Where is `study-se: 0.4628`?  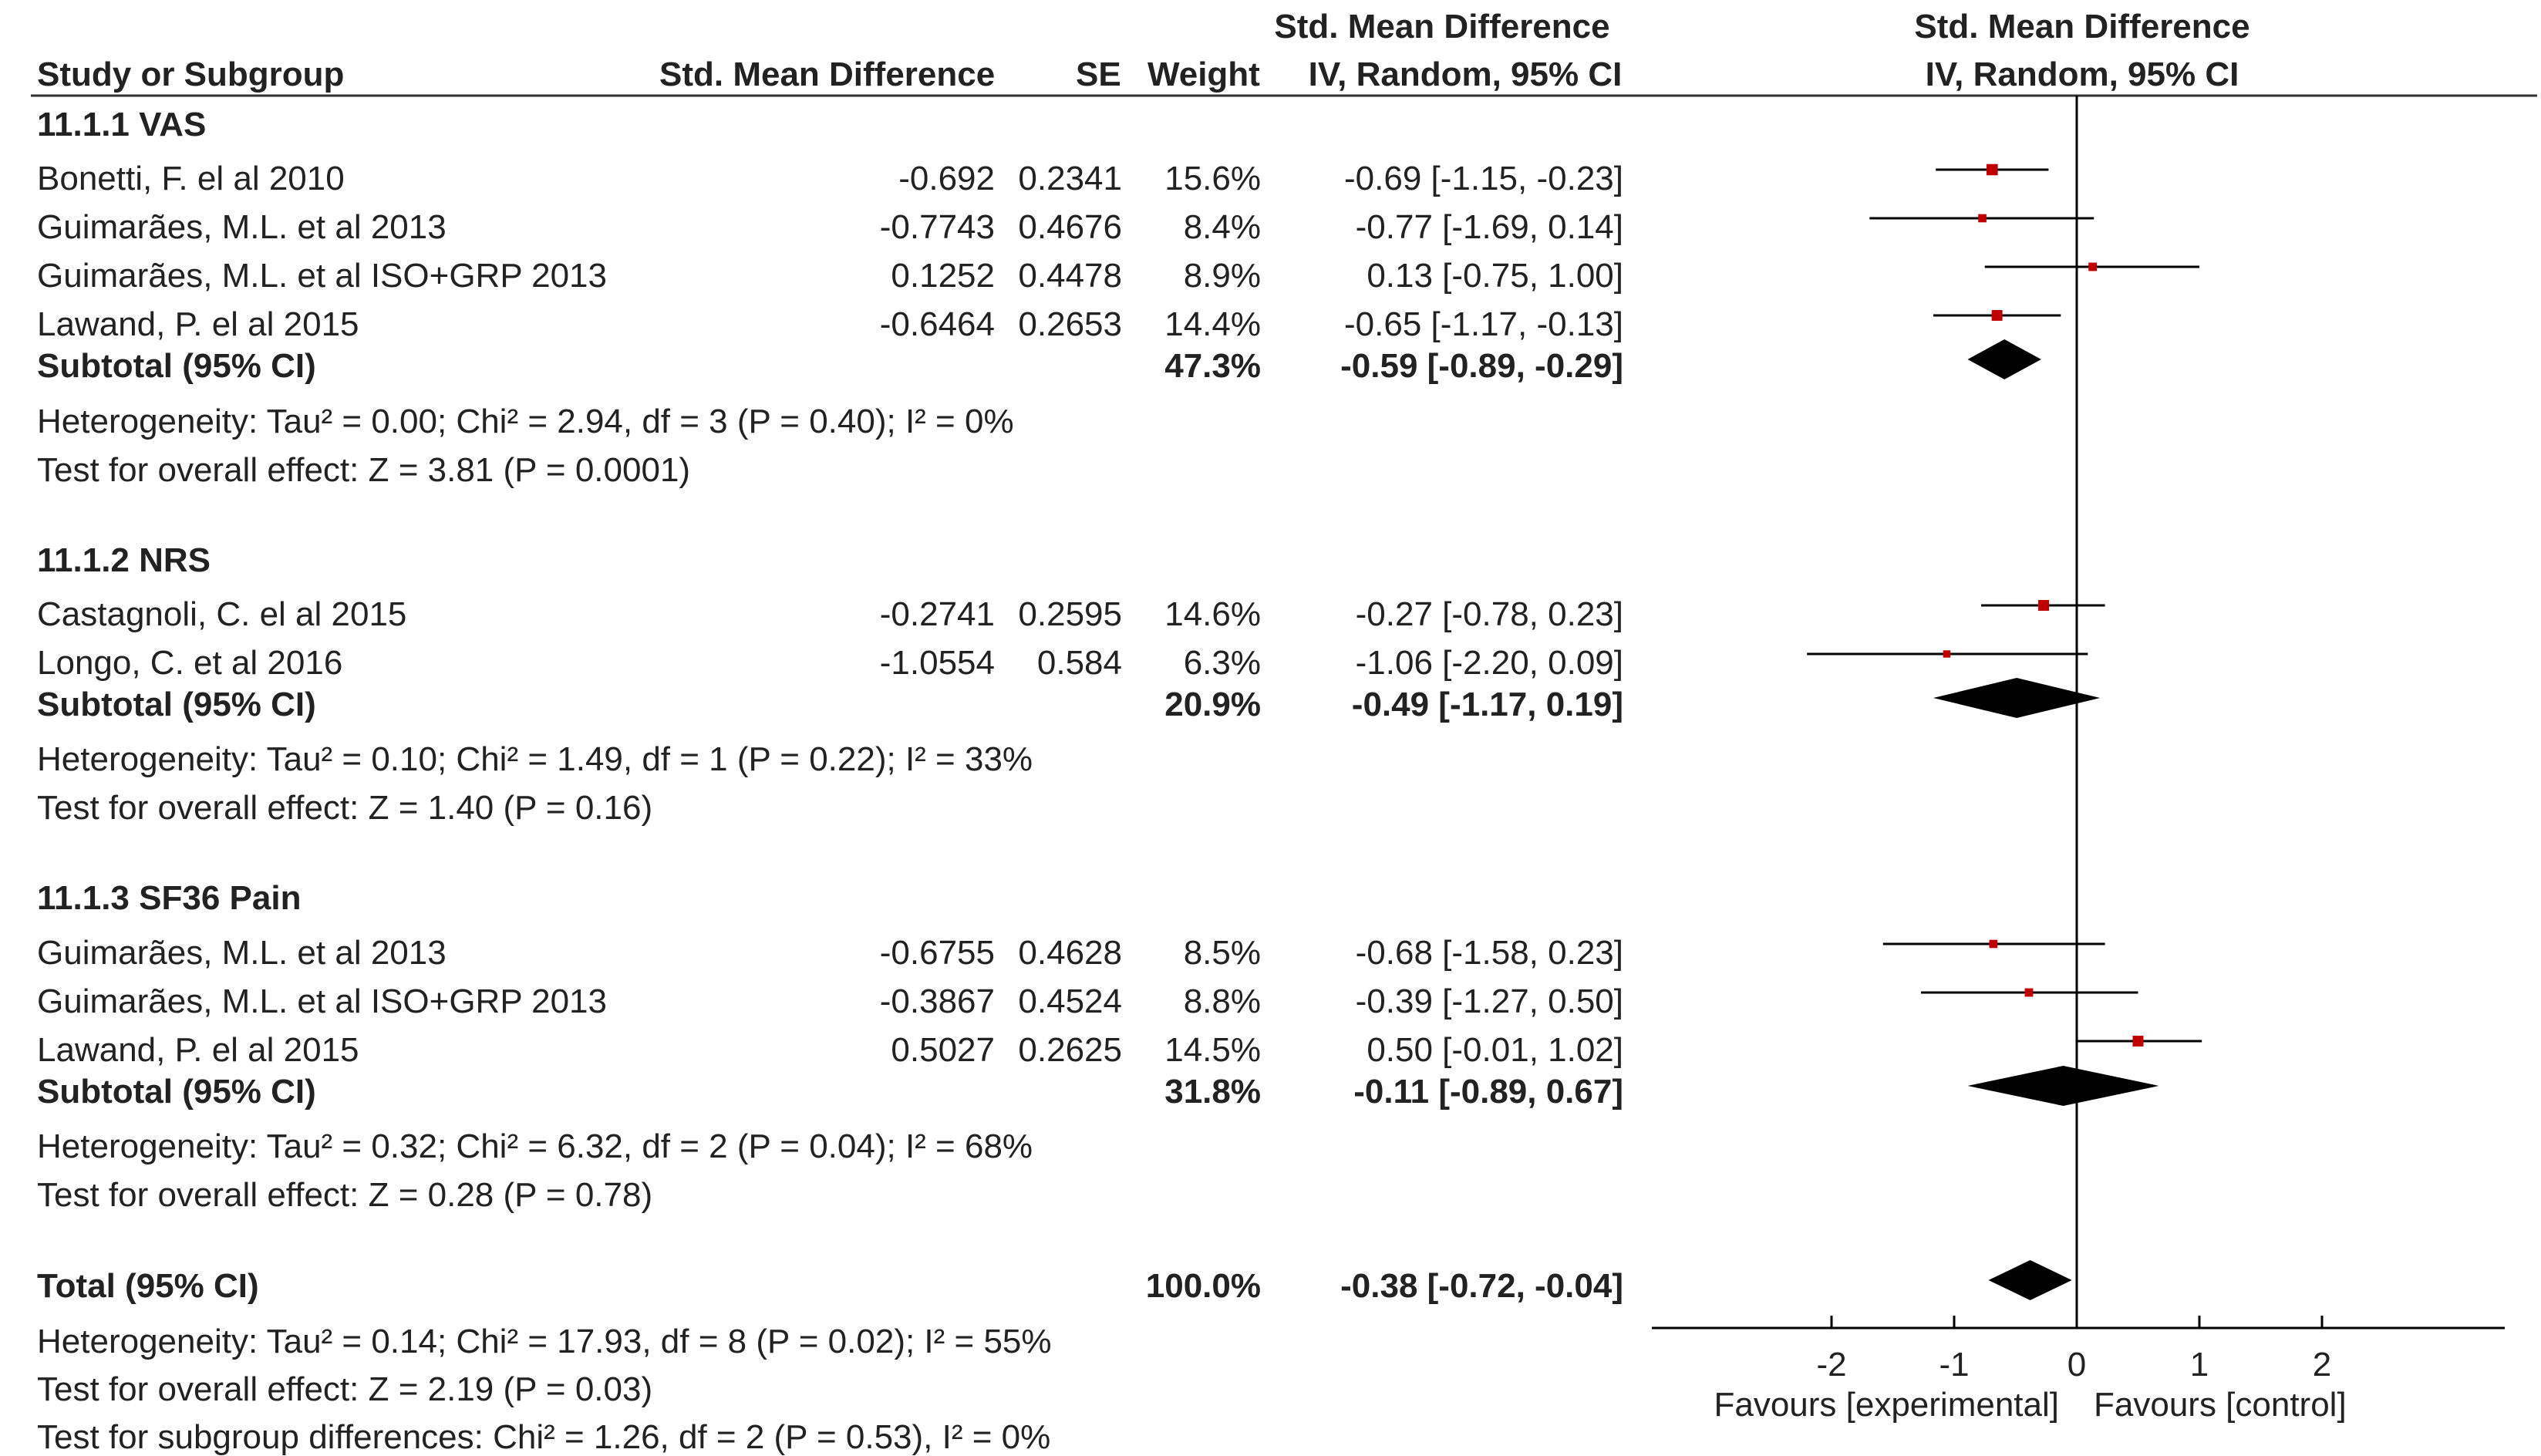
study-se: 0.4628 is located at coordinates (1070, 953).